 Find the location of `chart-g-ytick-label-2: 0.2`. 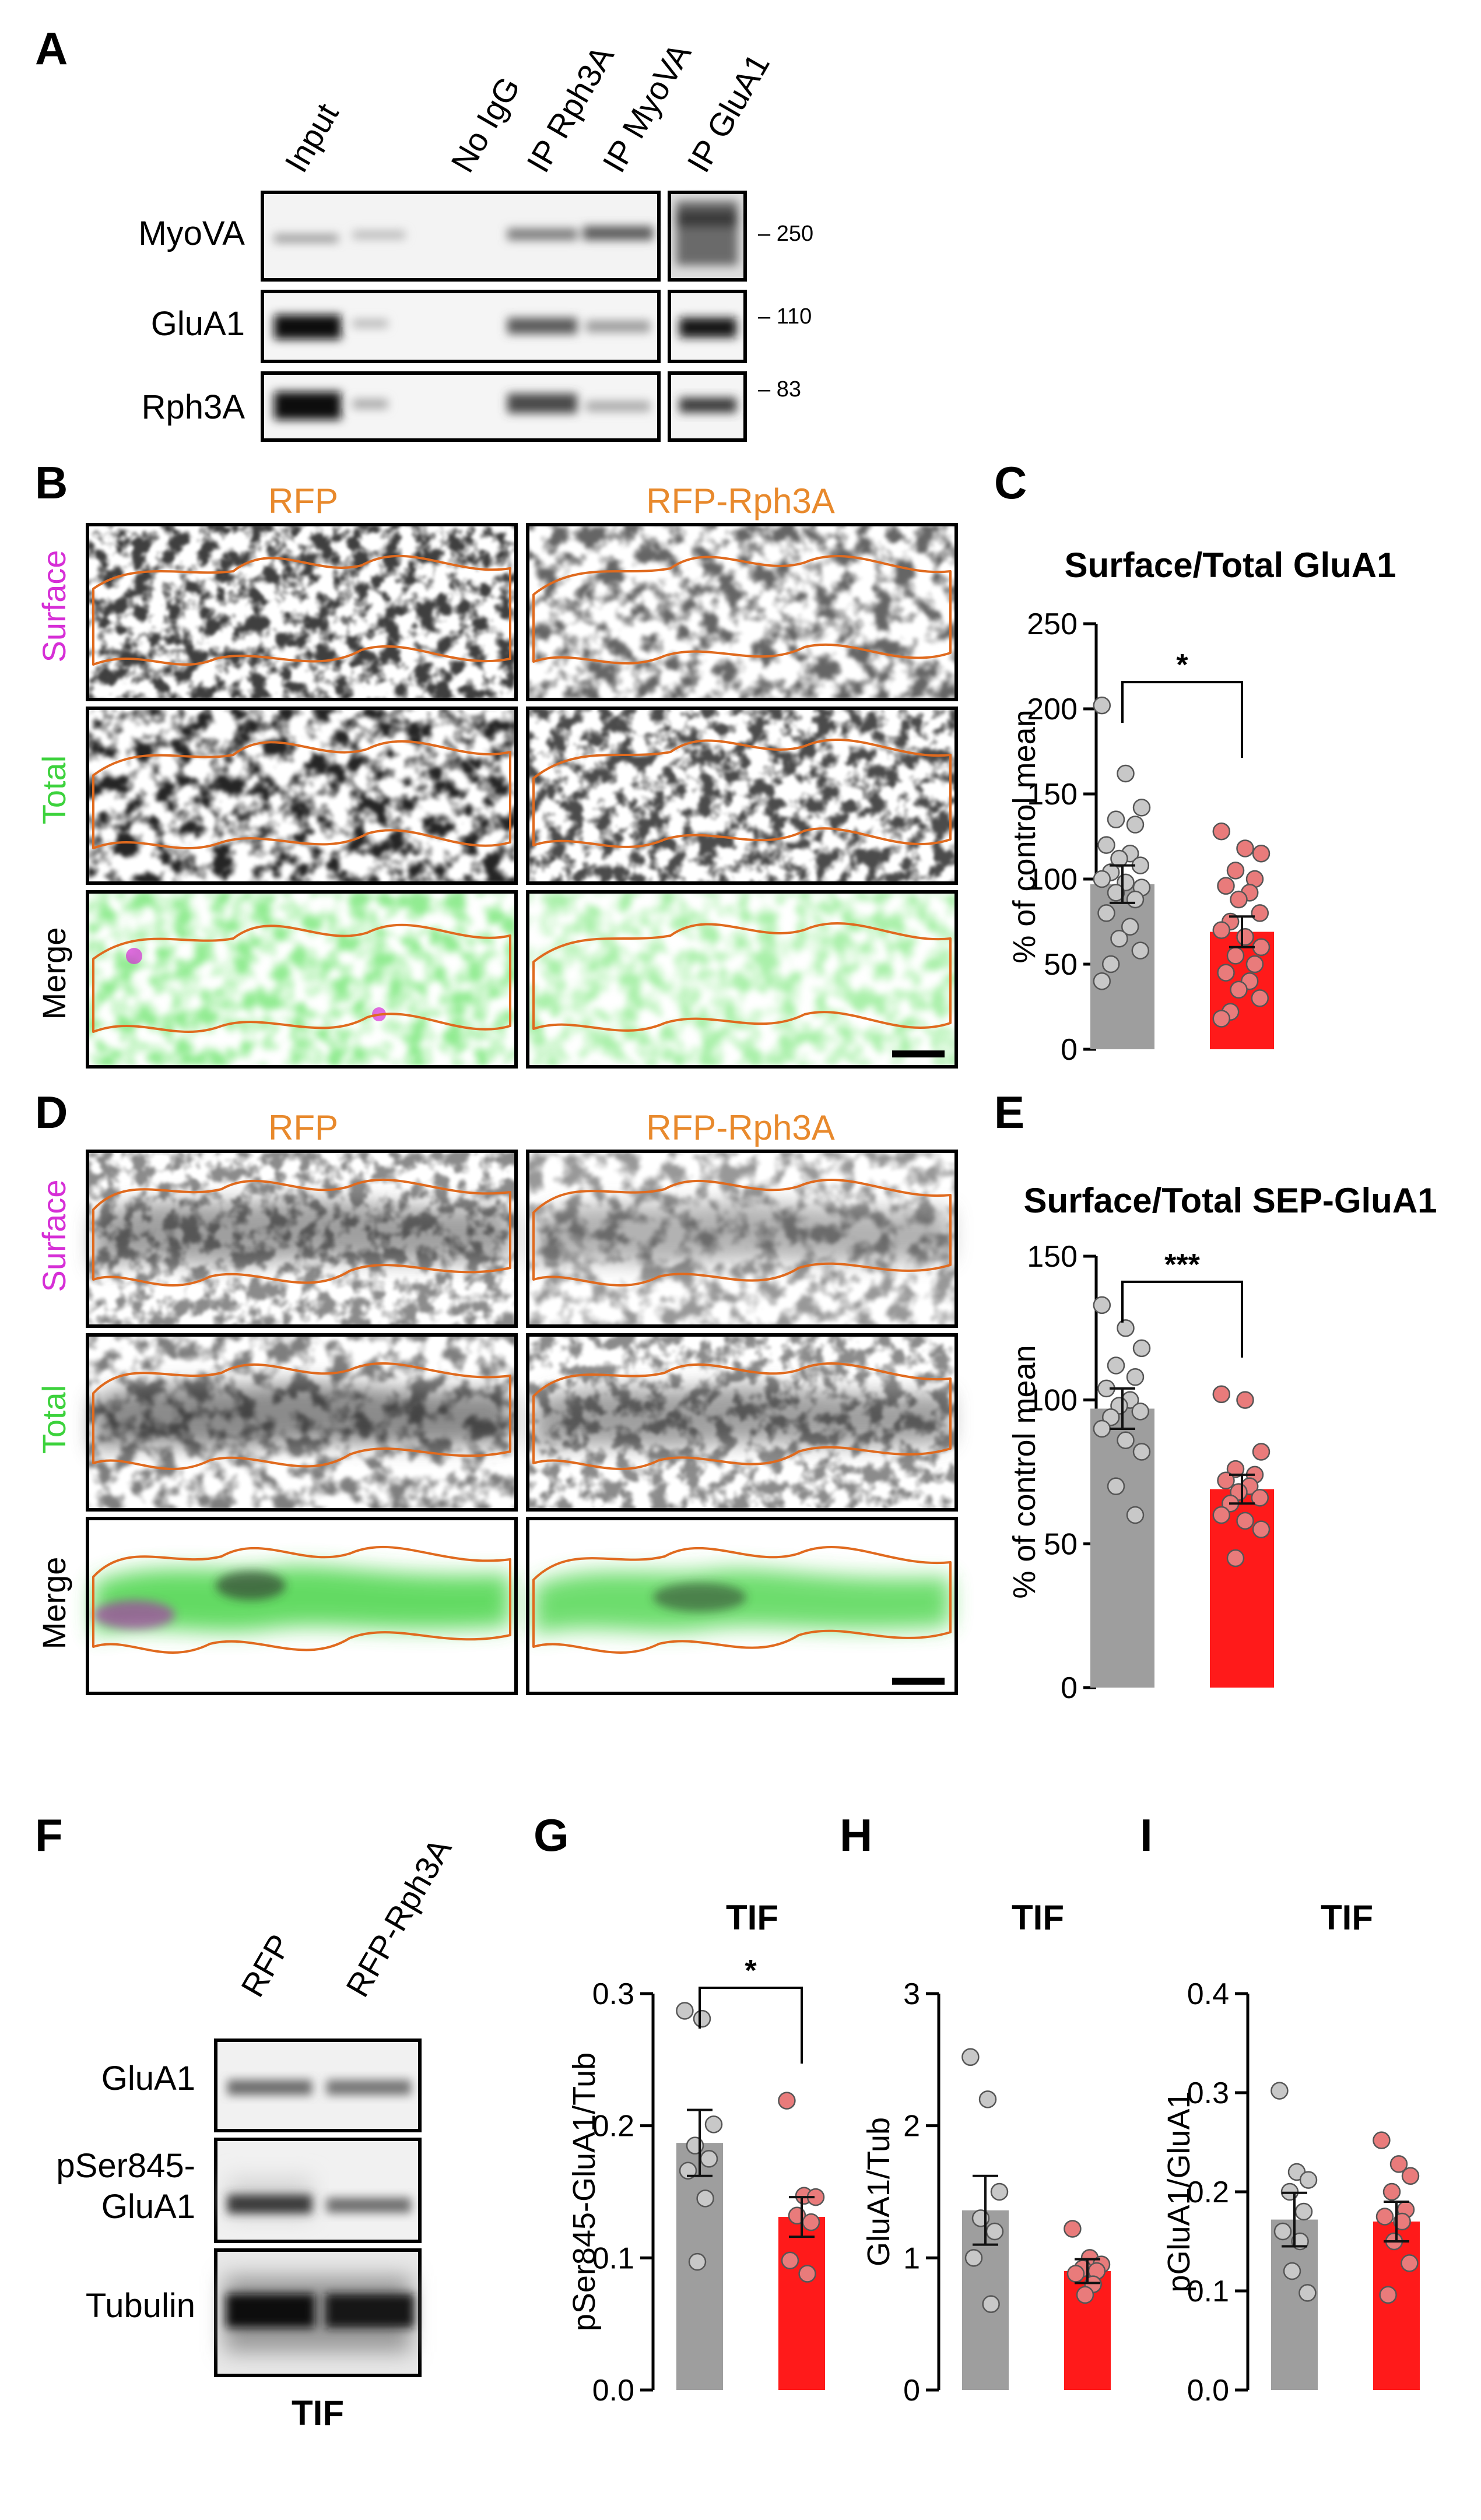

chart-g-ytick-label-2: 0.2 is located at coordinates (613, 2126).